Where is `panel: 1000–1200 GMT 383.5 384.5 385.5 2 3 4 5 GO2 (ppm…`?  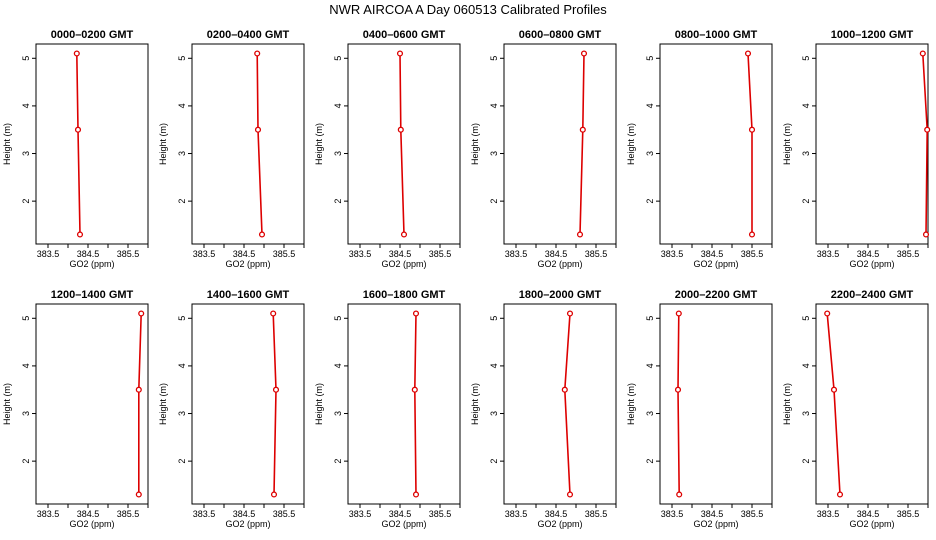
panel: 1000–1200 GMT 383.5 384.5 385.5 2 3 4 5 GO2 (ppm… is located at coordinates (856, 149).